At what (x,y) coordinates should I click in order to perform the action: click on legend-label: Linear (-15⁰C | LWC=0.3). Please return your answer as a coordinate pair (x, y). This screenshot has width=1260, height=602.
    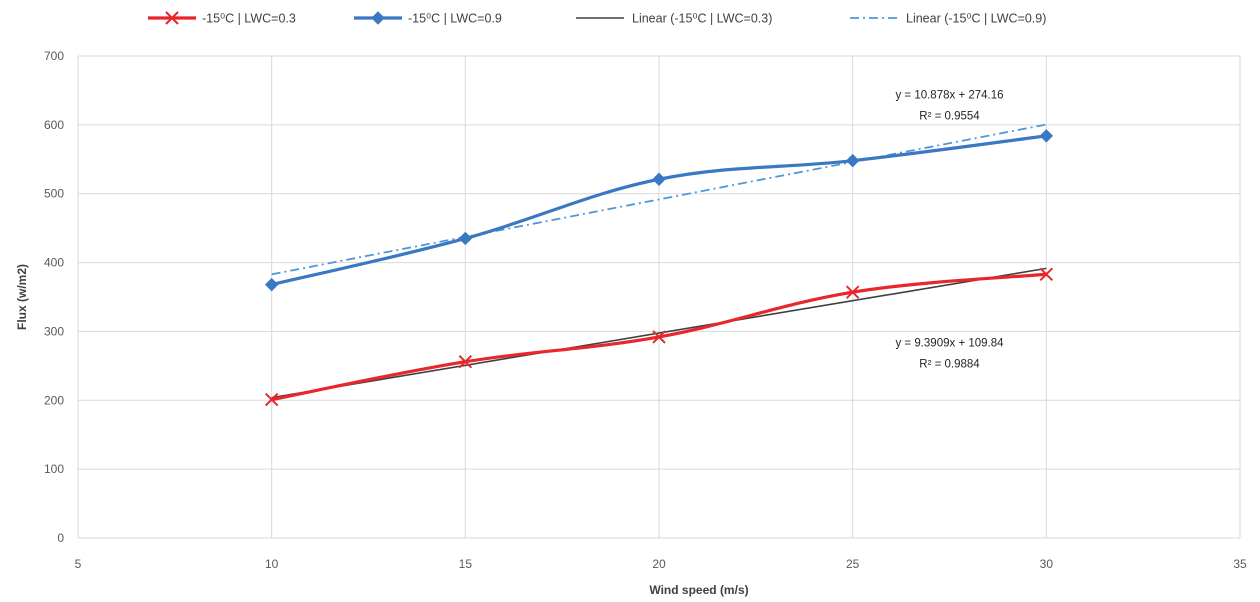
    Looking at the image, I should click on (702, 19).